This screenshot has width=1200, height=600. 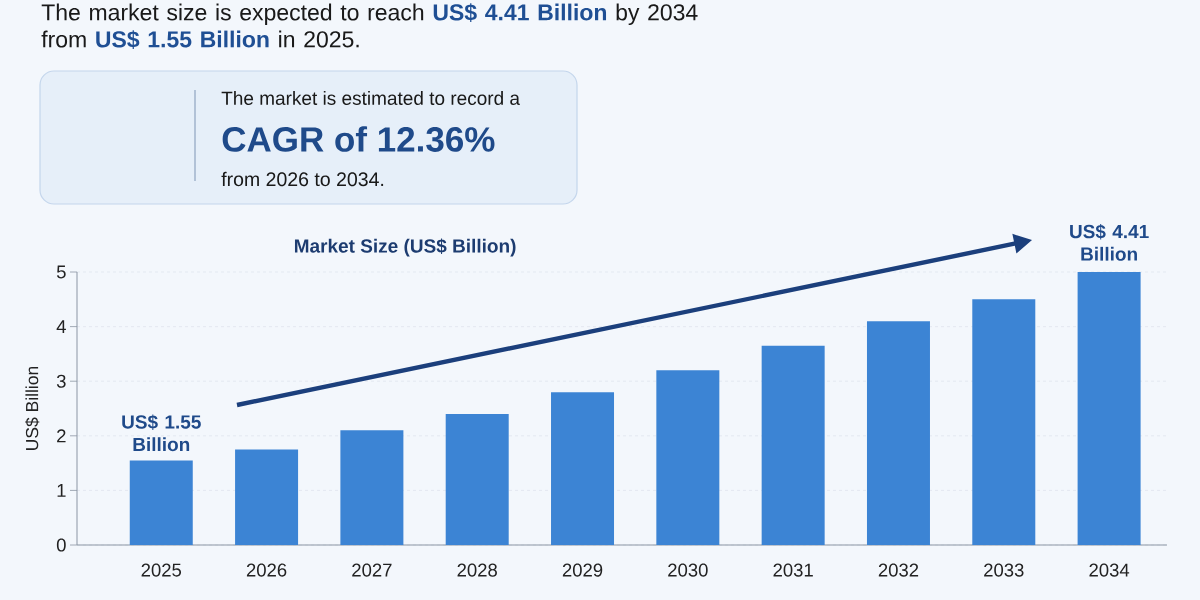 What do you see at coordinates (161, 433) in the screenshot?
I see `annotation: US$ 1.55 Billion` at bounding box center [161, 433].